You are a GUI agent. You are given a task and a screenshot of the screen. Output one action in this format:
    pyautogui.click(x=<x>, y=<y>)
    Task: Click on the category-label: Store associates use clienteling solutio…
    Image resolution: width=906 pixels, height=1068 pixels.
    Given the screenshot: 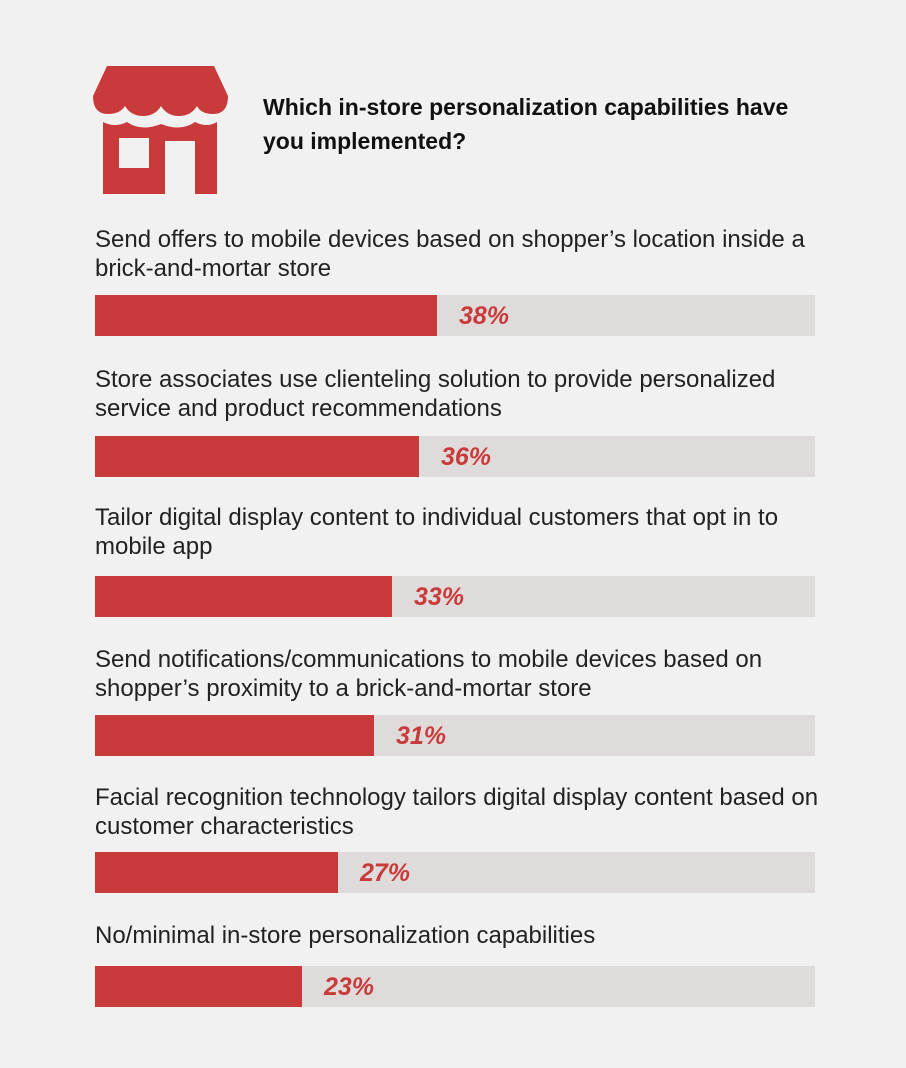 What is the action you would take?
    pyautogui.click(x=435, y=394)
    